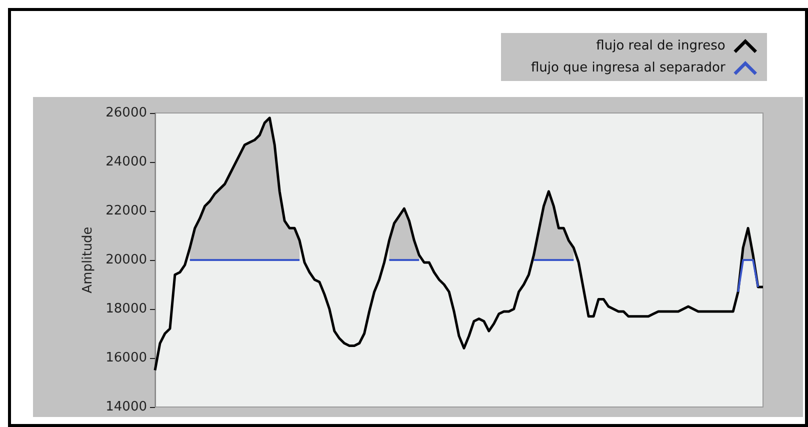 The width and height of the screenshot is (808, 427). Describe the element at coordinates (126, 113) in the screenshot. I see `y-tick-label: 26000` at that location.